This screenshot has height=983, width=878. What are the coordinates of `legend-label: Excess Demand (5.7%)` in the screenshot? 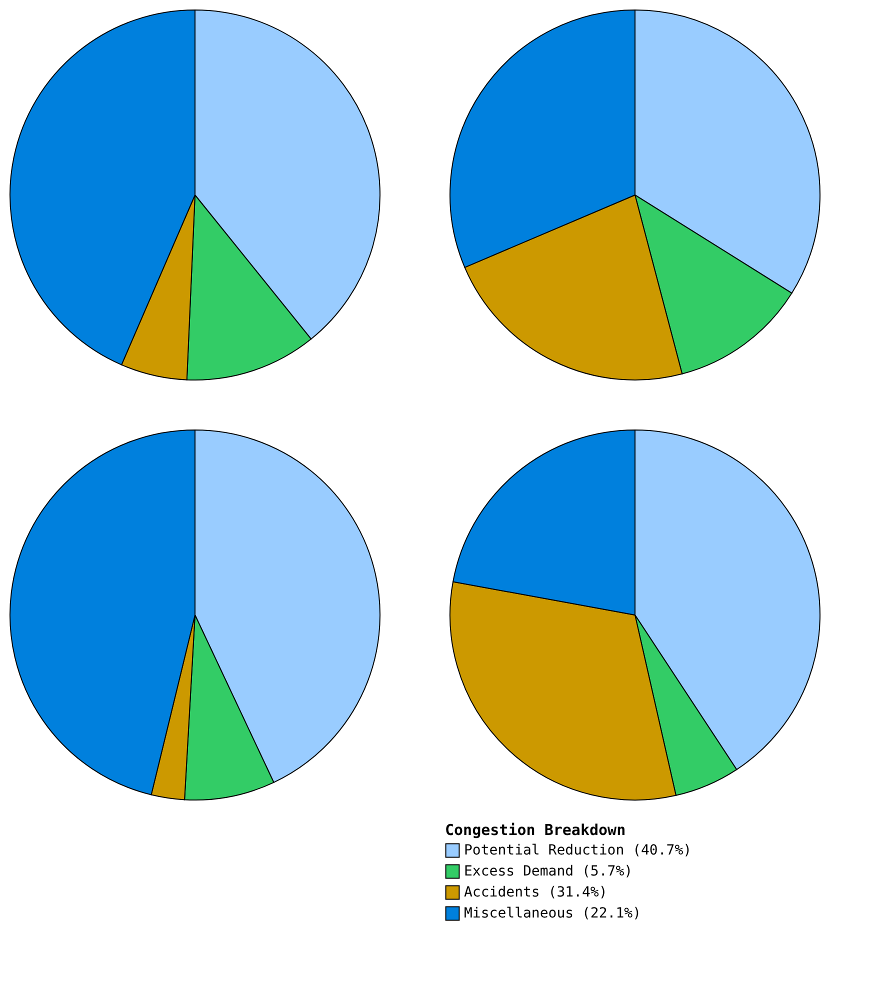 It's located at (548, 872).